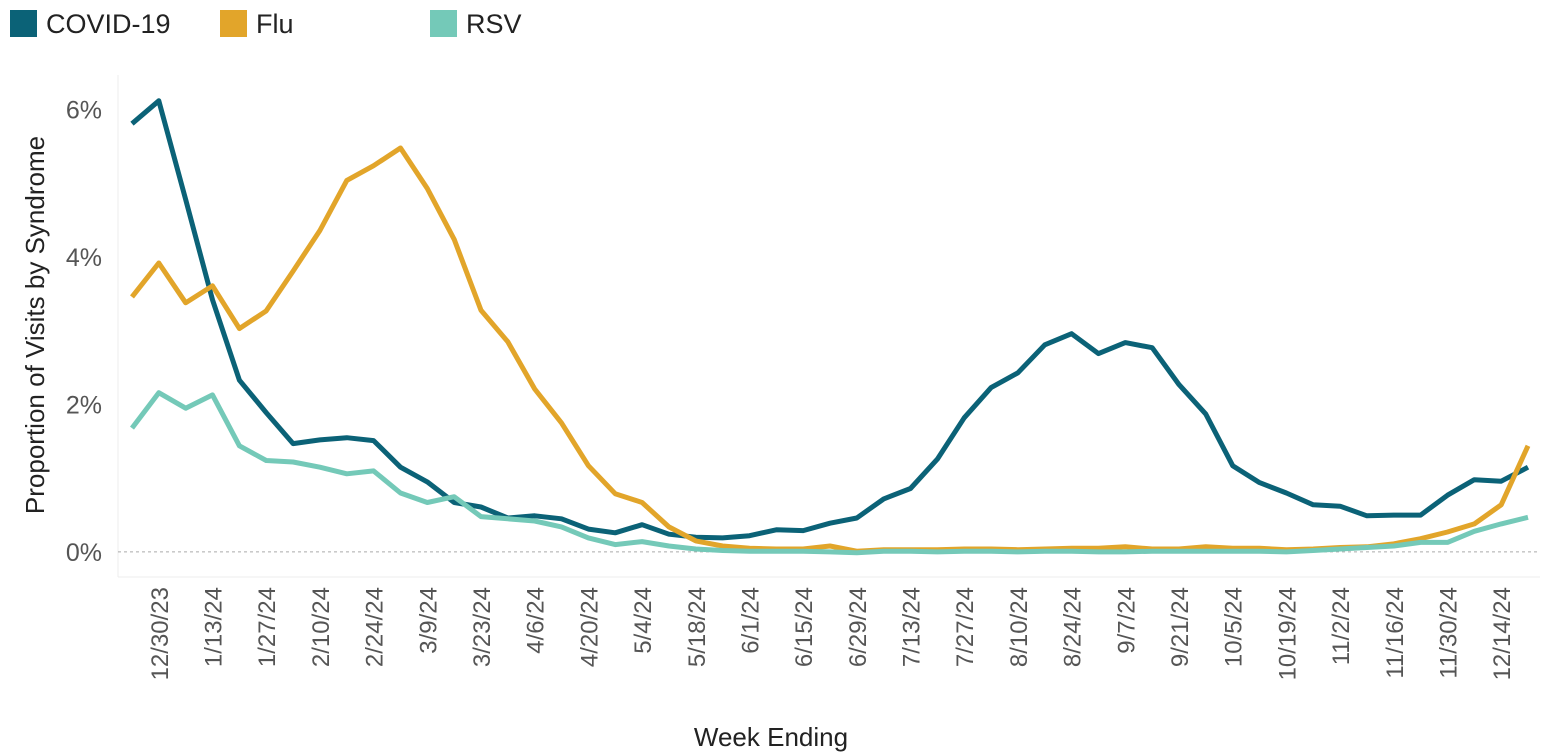 The width and height of the screenshot is (1548, 754). I want to click on y-tick-label: 0%, so click(84, 553).